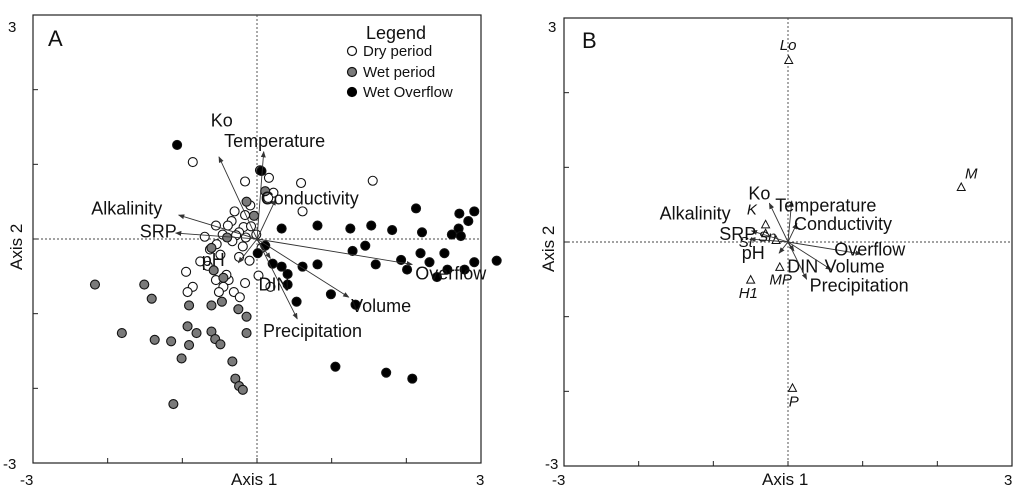 The height and width of the screenshot is (490, 1015). Describe the element at coordinates (26, 480) in the screenshot. I see `panel-a-xtick-left: -3` at that location.